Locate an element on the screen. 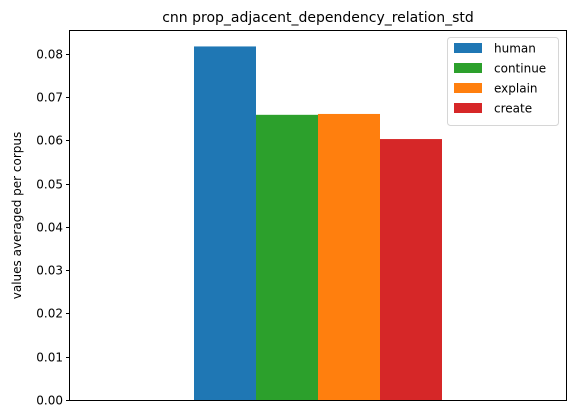 Image resolution: width=576 pixels, height=418 pixels. y-tick-label: 0.06 is located at coordinates (49, 141).